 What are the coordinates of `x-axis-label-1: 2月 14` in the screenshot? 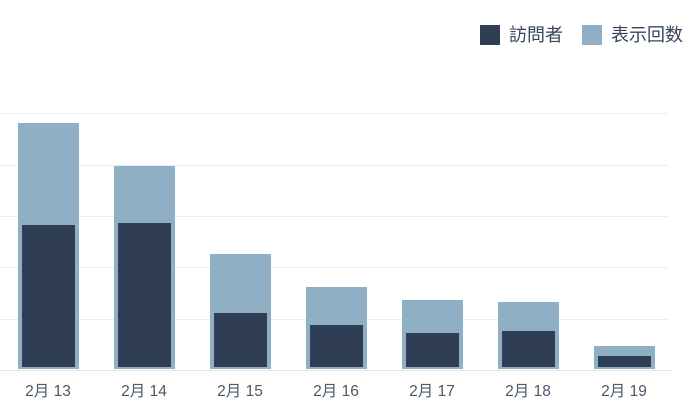 It's located at (144, 391).